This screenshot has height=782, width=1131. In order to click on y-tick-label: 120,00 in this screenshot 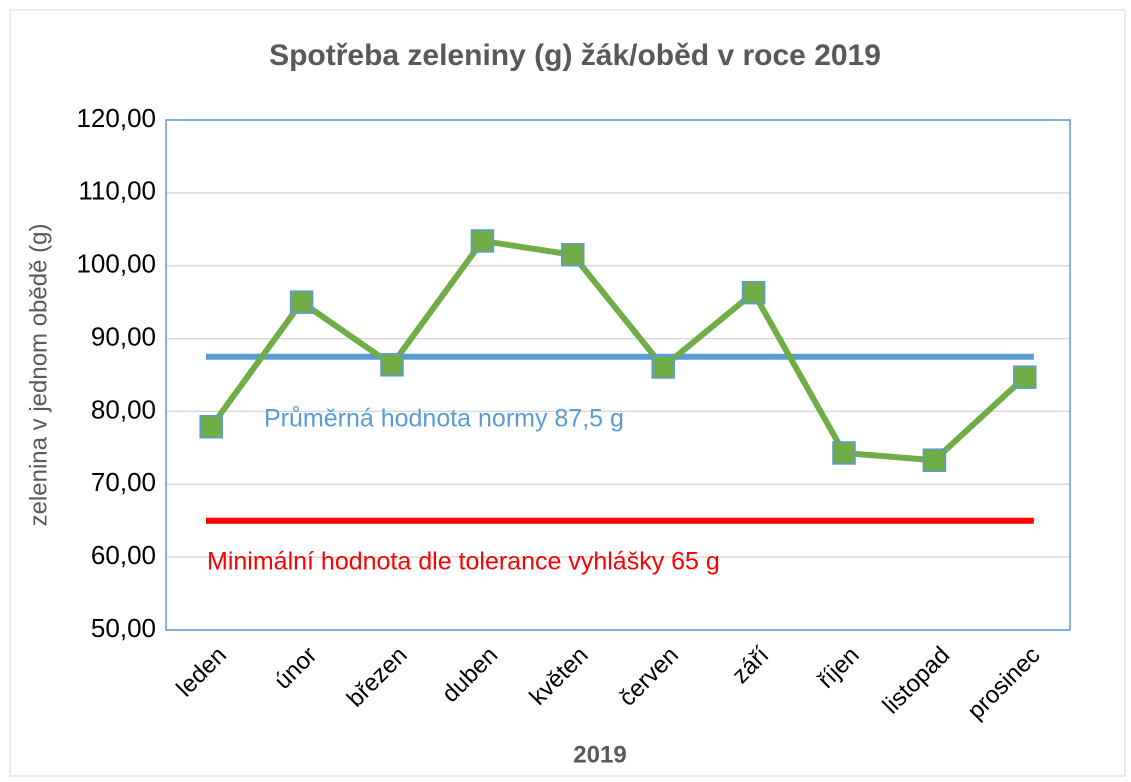, I will do `click(116, 118)`.